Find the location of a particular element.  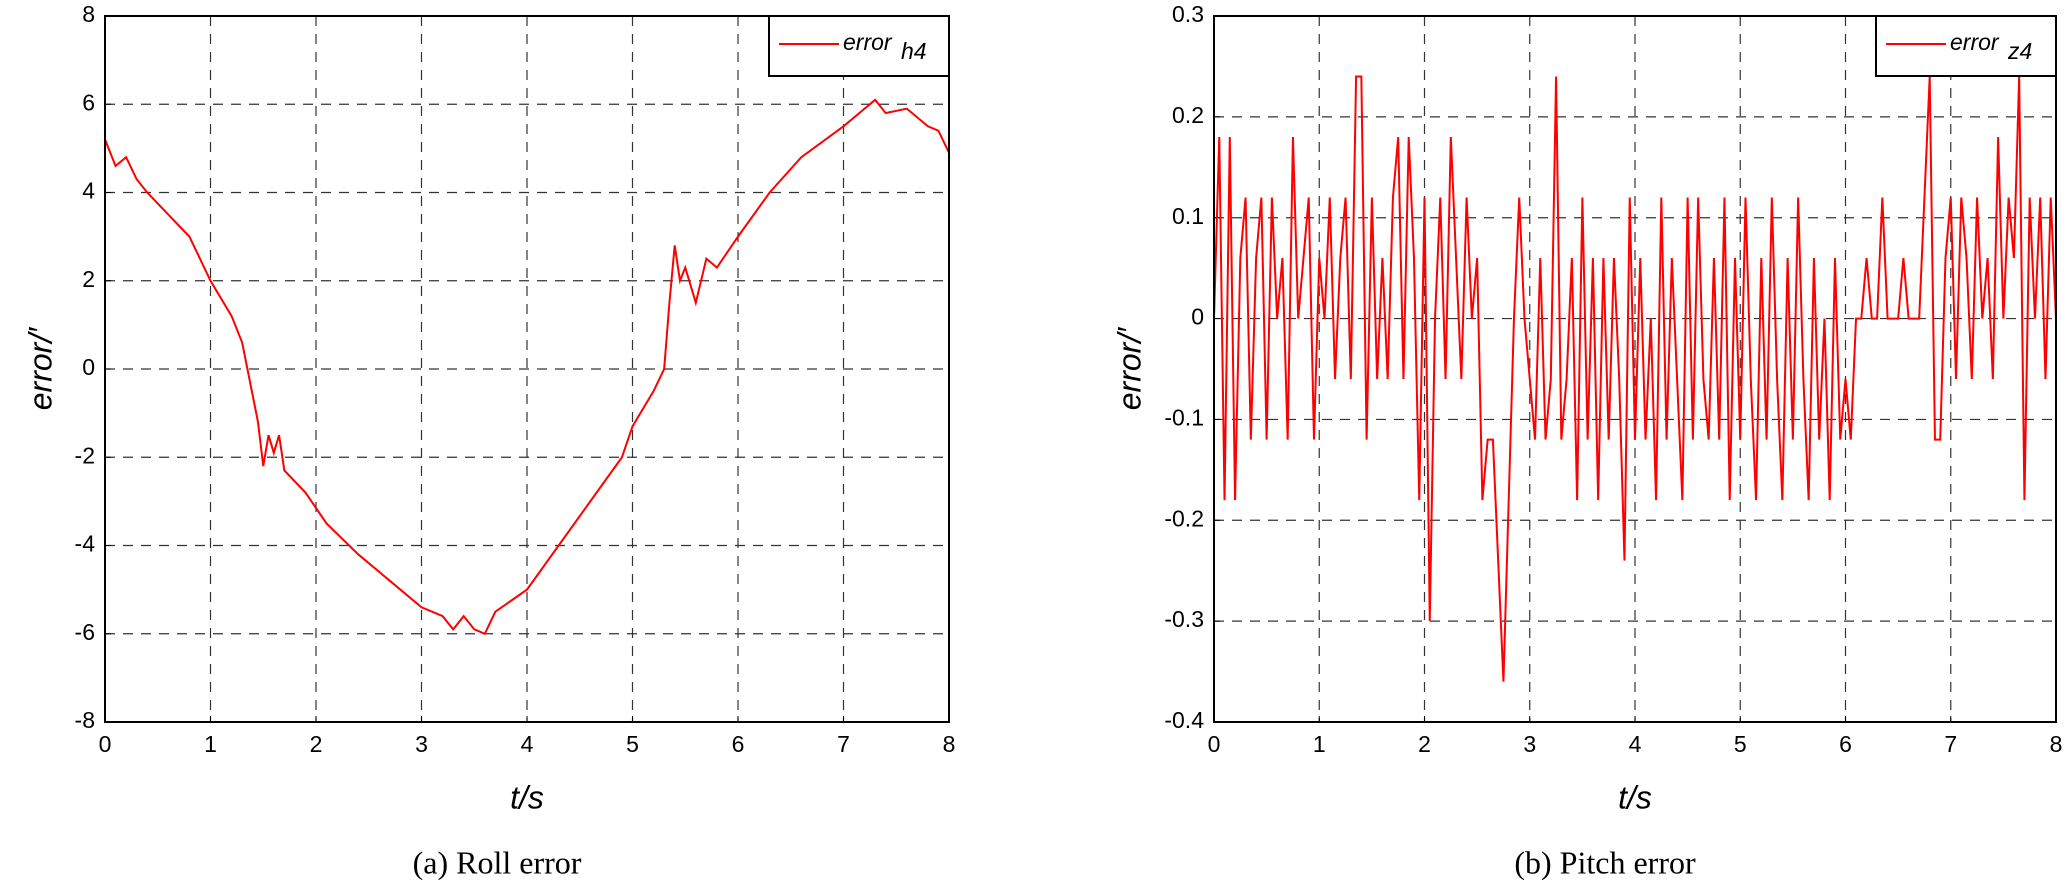

caption: (a) Roll error is located at coordinates (497, 862).